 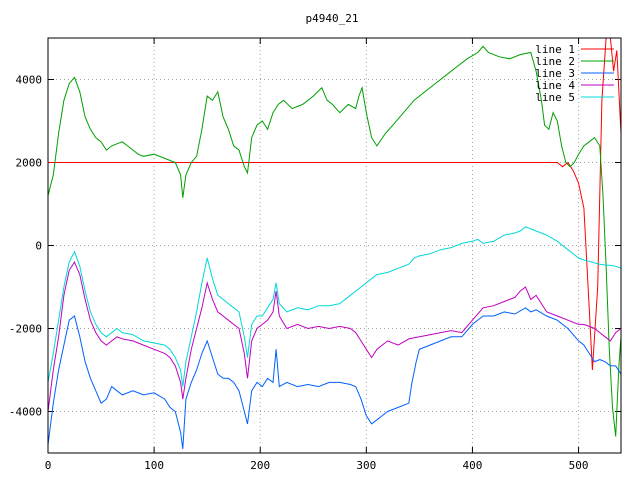 What do you see at coordinates (29, 80) in the screenshot?
I see `y-tick-label: 4000` at bounding box center [29, 80].